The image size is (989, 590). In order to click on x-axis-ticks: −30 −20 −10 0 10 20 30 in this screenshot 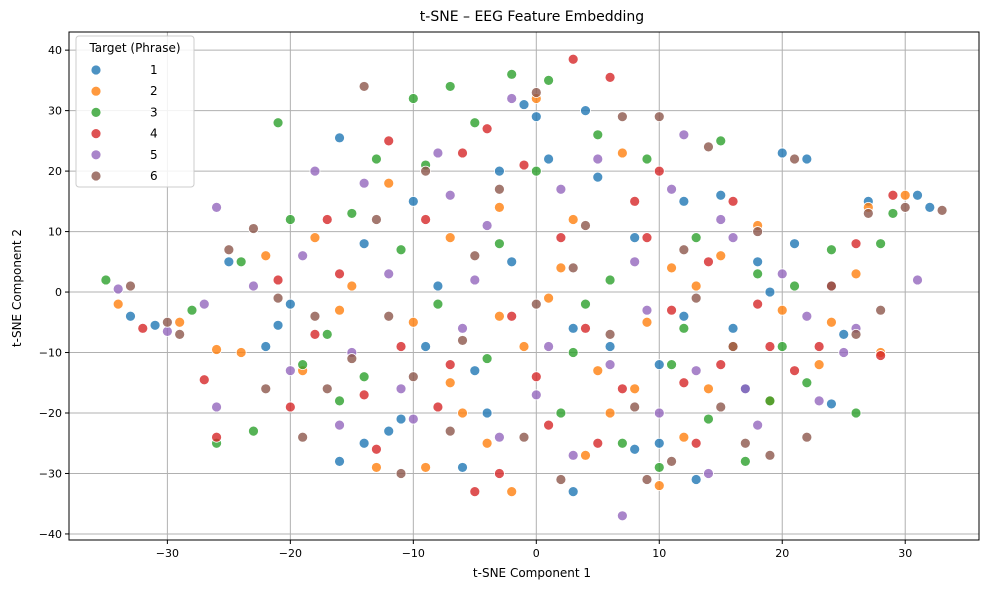, I will do `click(534, 550)`.